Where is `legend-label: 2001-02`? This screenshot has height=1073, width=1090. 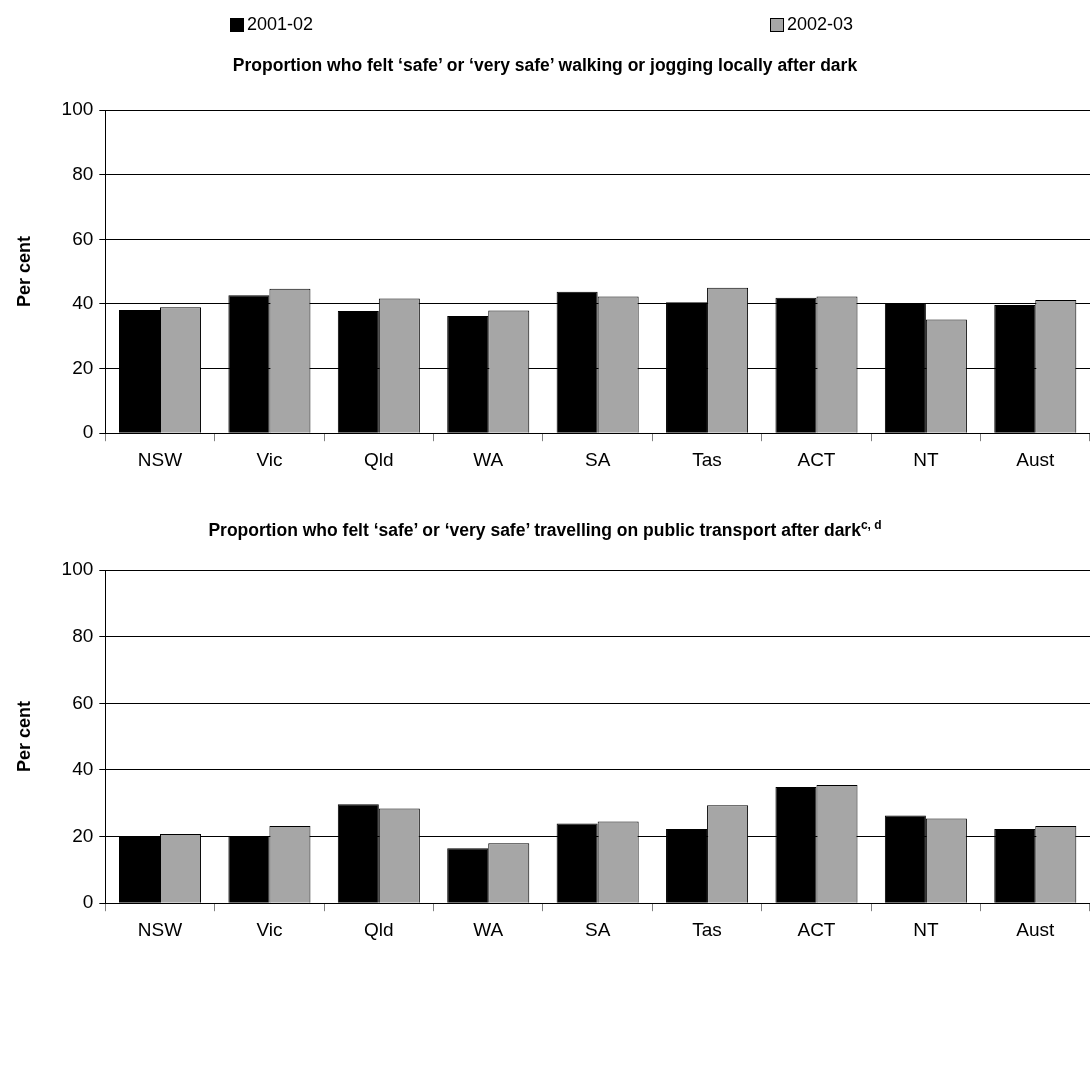
legend-label: 2001-02 is located at coordinates (280, 24).